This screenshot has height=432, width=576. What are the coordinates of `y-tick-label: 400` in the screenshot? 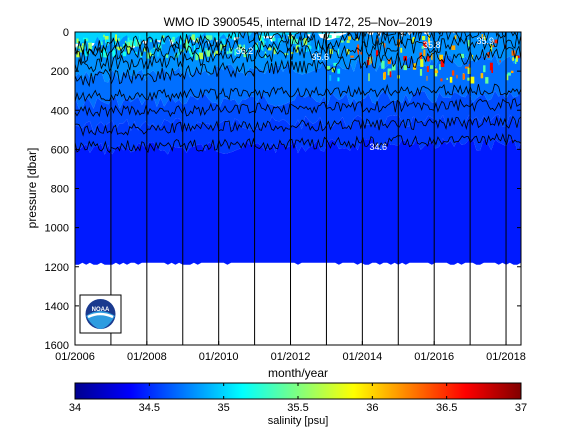 It's located at (60, 111).